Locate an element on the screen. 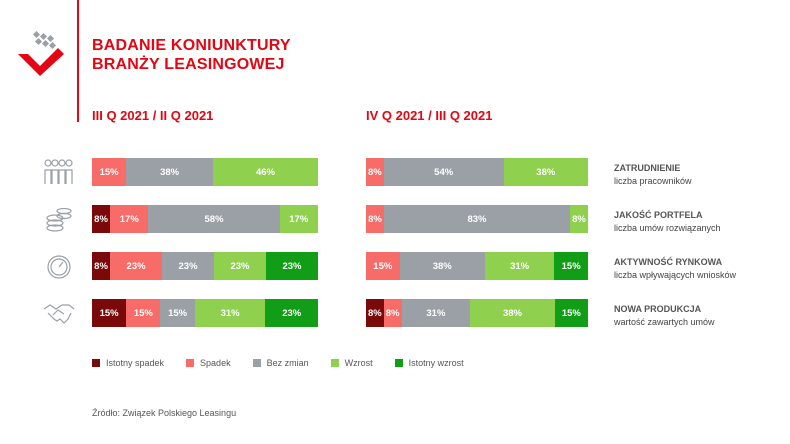 This screenshot has width=790, height=444. row-label-subtitle: liczba umów rozwiązanych is located at coordinates (667, 228).